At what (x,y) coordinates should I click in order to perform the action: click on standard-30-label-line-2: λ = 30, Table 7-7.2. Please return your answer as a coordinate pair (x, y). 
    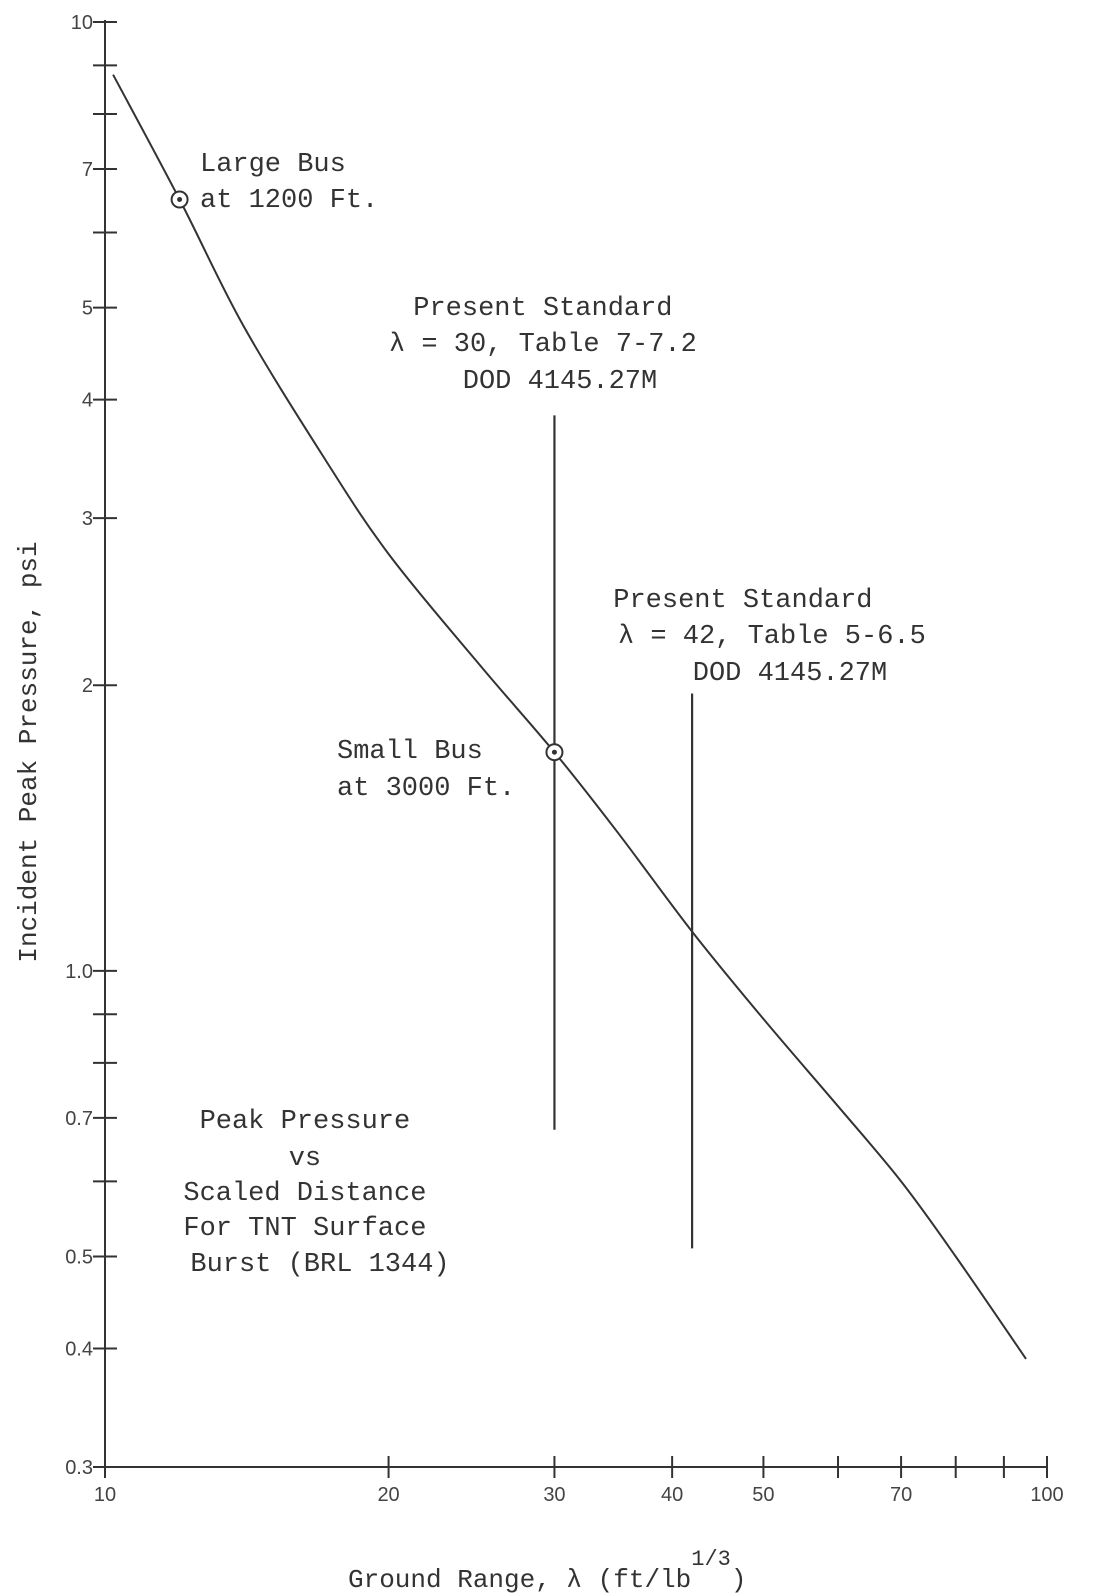
    Looking at the image, I should click on (543, 345).